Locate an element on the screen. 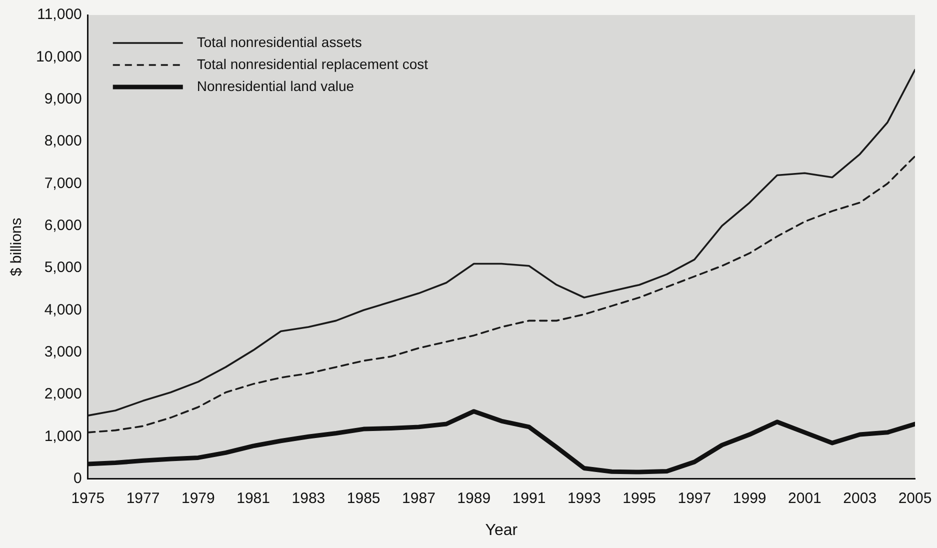  x-tick-label: 1979 is located at coordinates (198, 498).